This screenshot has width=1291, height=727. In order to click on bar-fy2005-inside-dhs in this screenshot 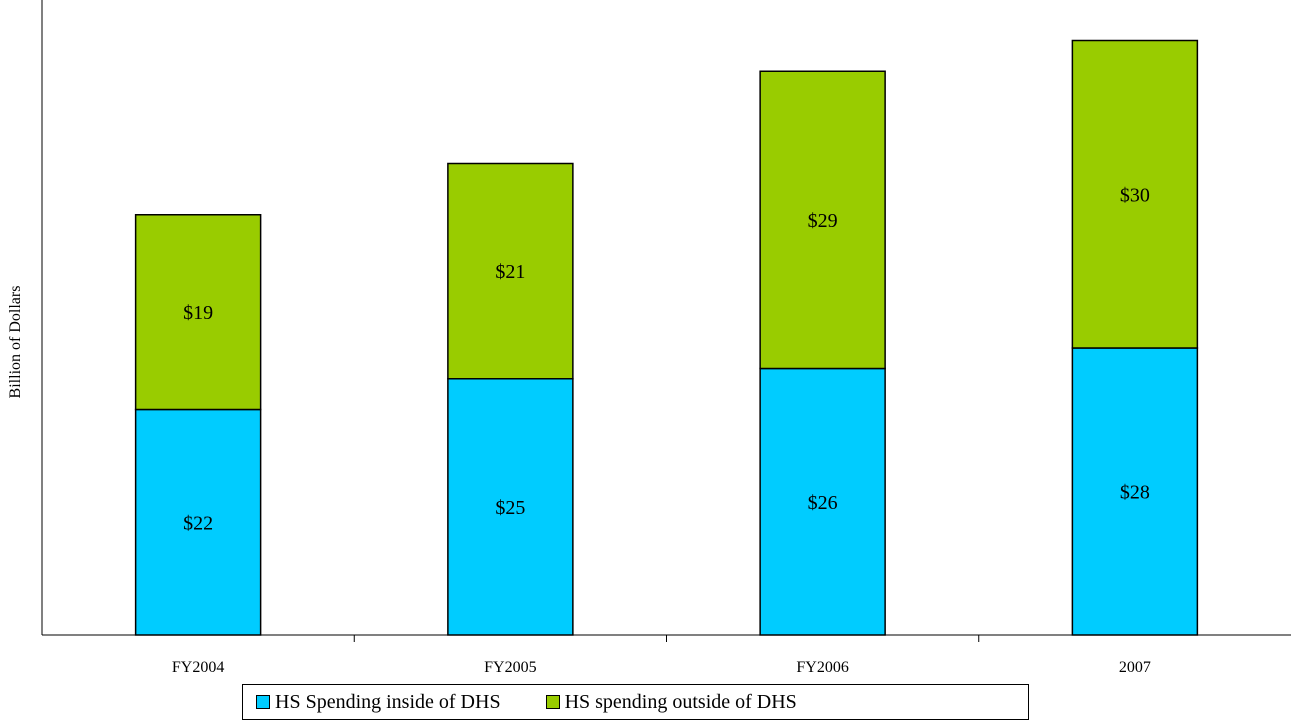, I will do `click(510, 507)`.